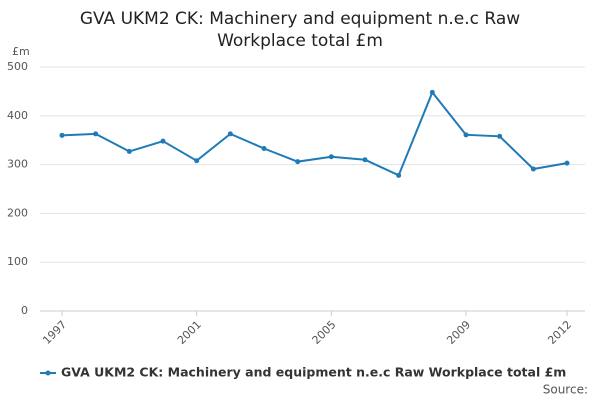  Describe the element at coordinates (565, 390) in the screenshot. I see `source: Source:` at that location.